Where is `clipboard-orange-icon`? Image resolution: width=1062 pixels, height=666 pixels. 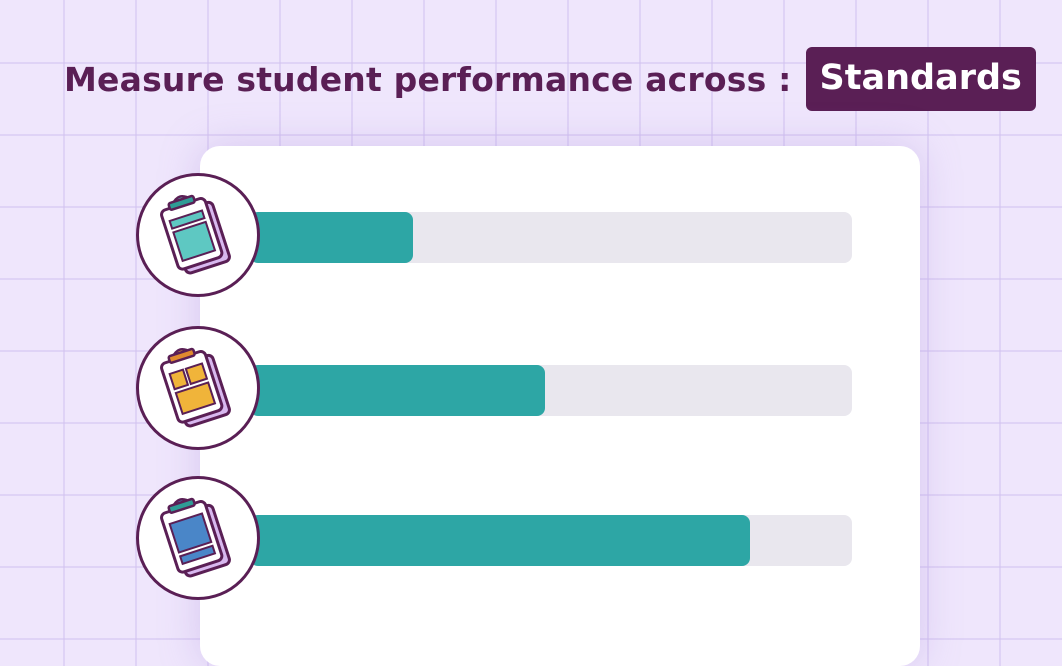 clipboard-orange-icon is located at coordinates (198, 388).